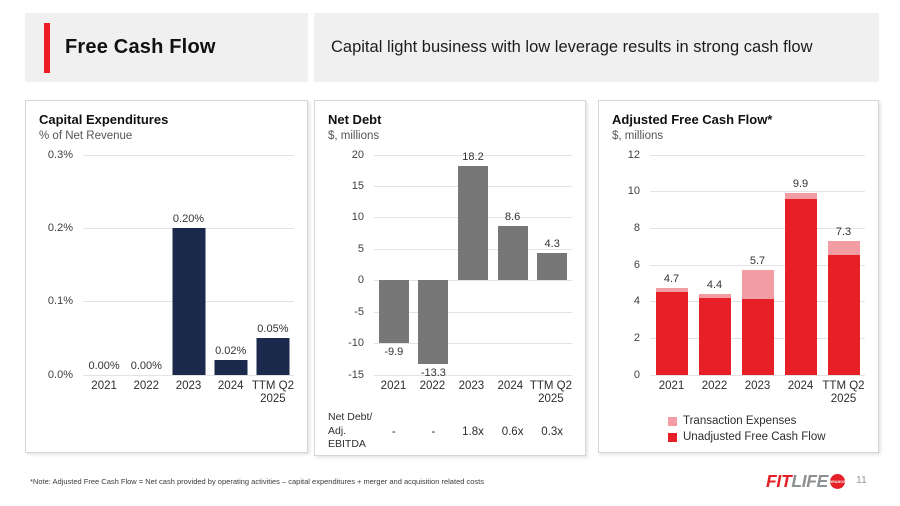  What do you see at coordinates (351, 431) in the screenshot?
I see `ratio-row-label: Net Debt/Adj. EBITDA` at bounding box center [351, 431].